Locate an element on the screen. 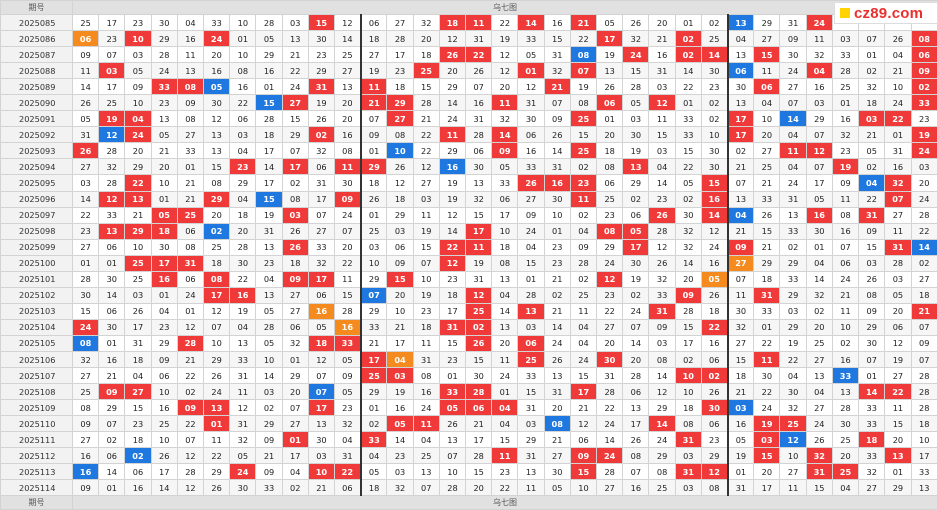 Image resolution: width=938 pixels, height=510 pixels. number-cell: 18 is located at coordinates (924, 295).